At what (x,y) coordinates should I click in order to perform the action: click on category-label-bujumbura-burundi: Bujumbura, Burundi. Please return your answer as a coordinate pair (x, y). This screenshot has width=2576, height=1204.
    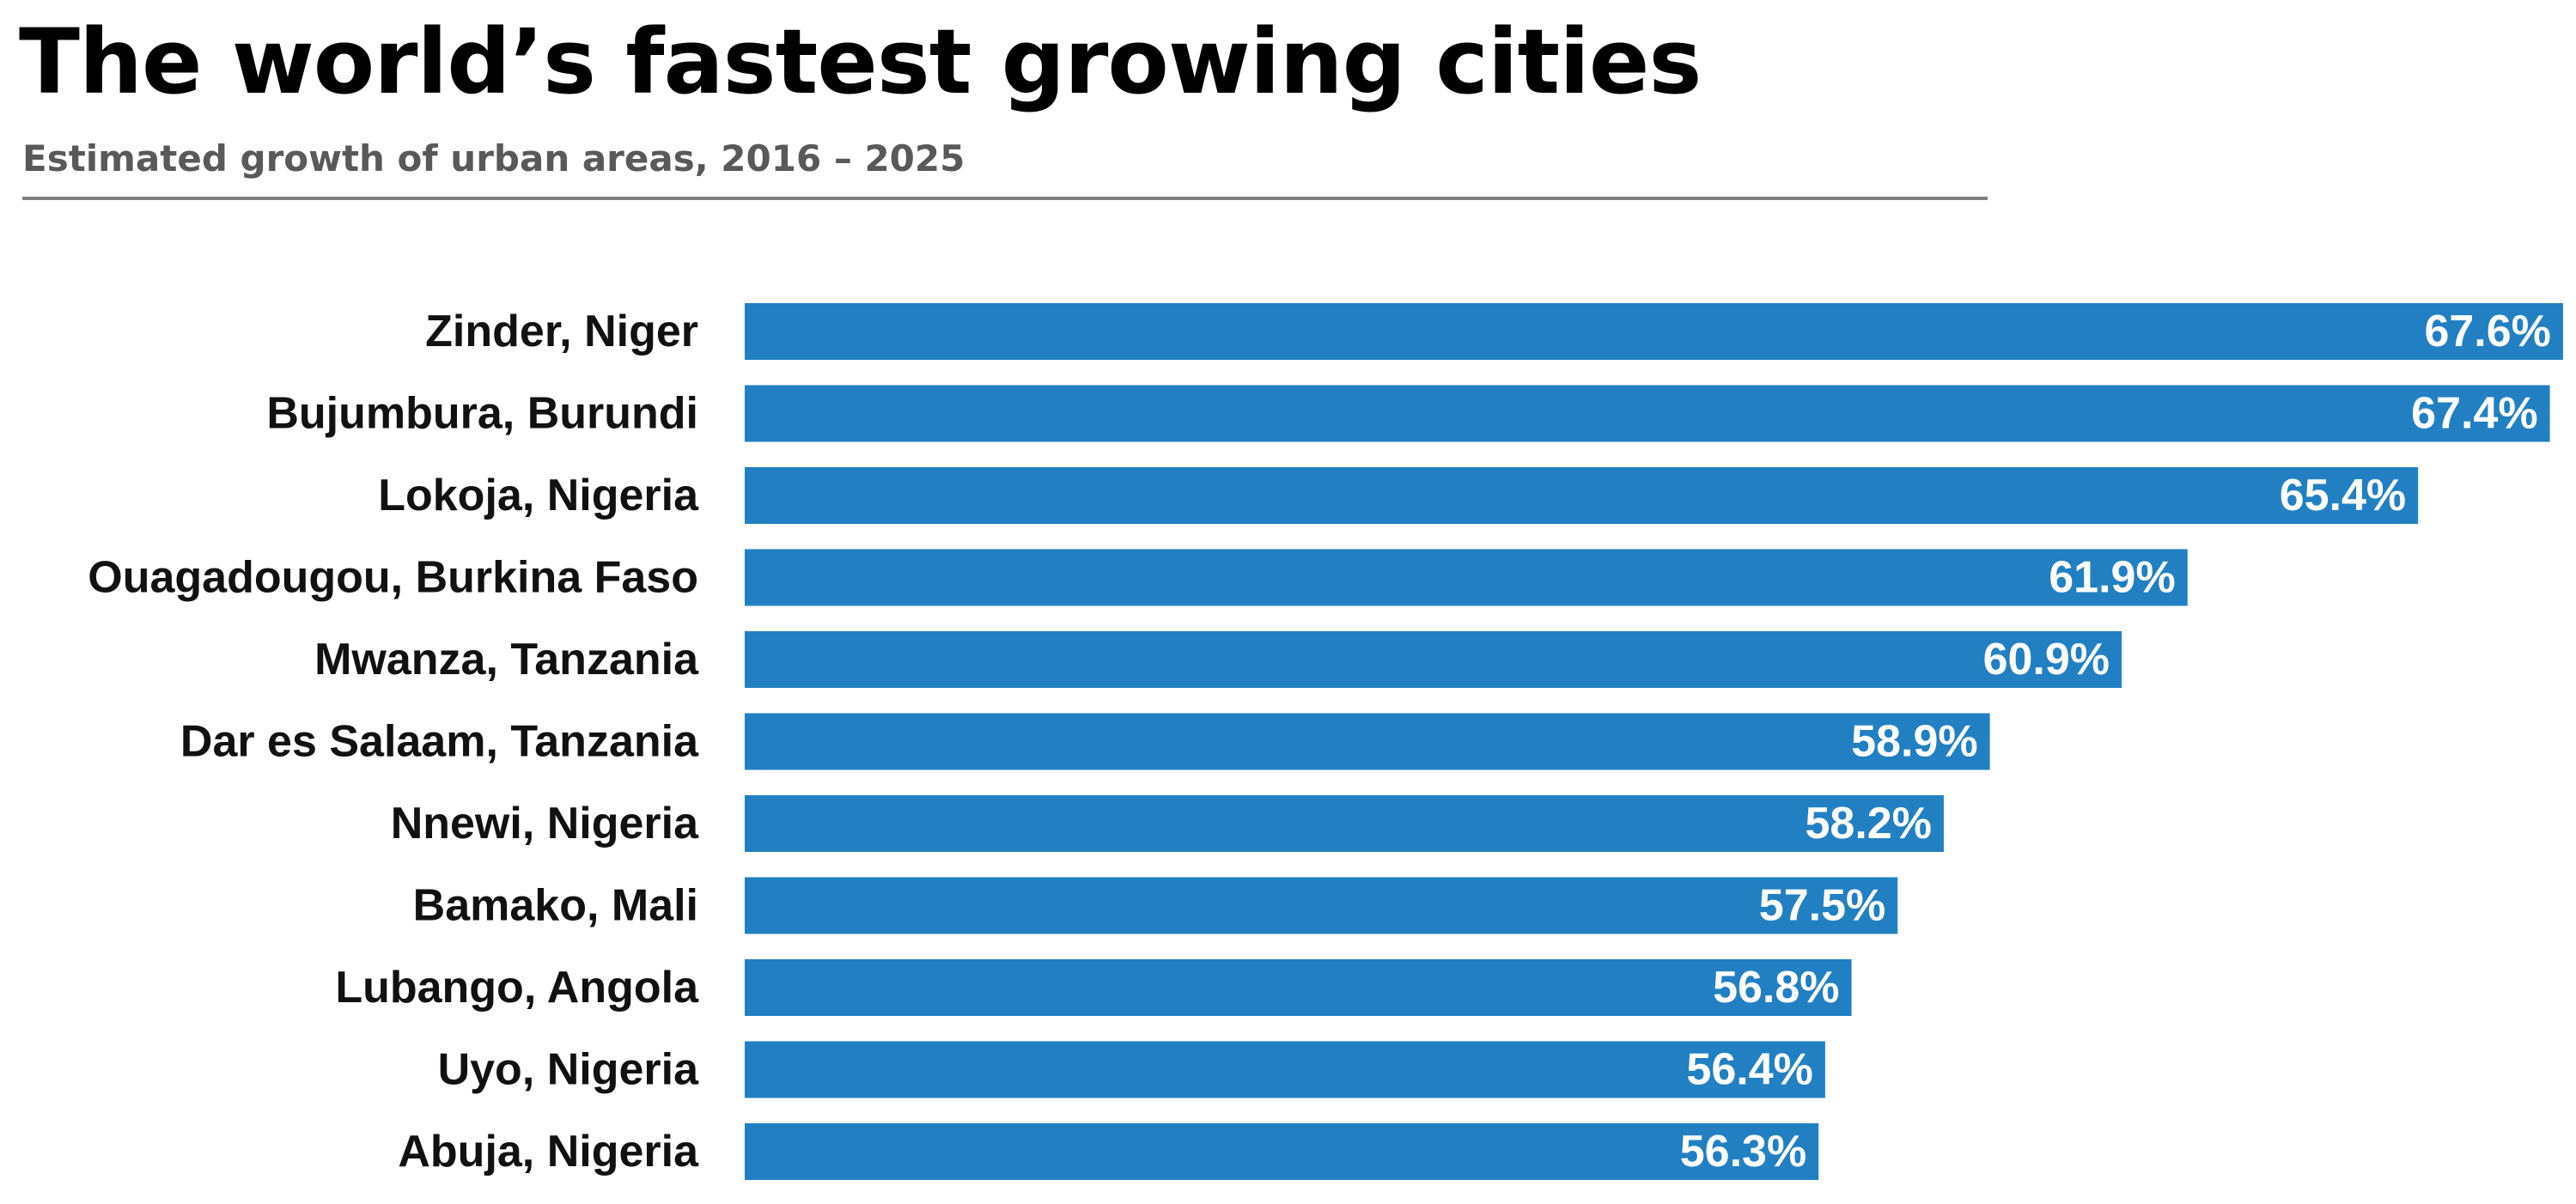
    Looking at the image, I should click on (482, 414).